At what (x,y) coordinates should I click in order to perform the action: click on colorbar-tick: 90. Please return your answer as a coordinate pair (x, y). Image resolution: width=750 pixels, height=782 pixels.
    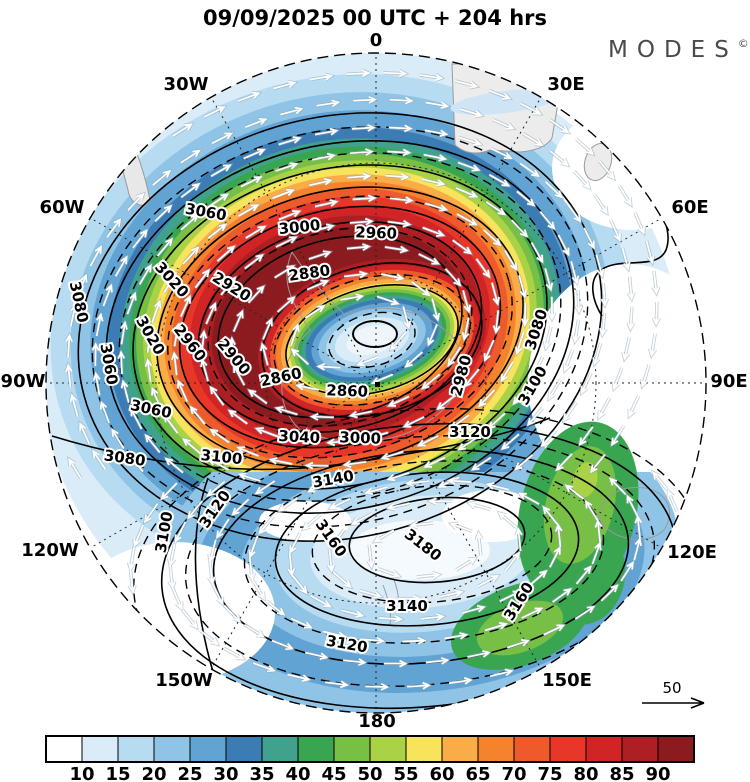
    Looking at the image, I should click on (657, 773).